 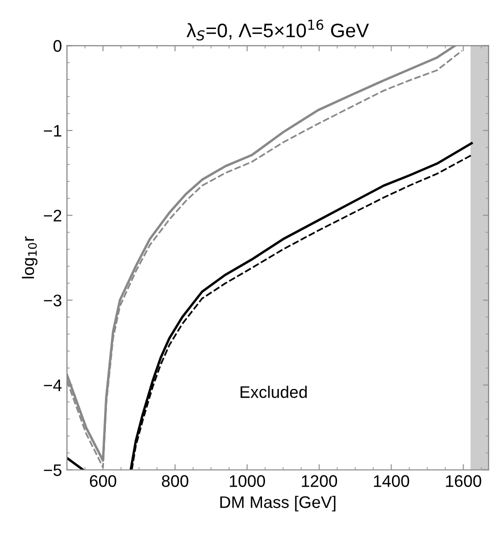 What do you see at coordinates (392, 481) in the screenshot?
I see `x-tick-label: 1400` at bounding box center [392, 481].